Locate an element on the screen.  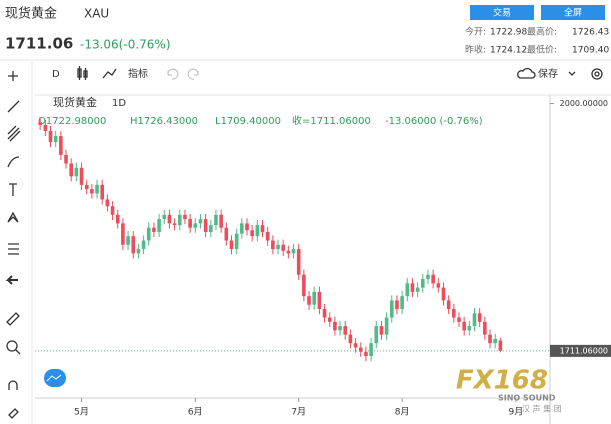
indicator-button: 指标 is located at coordinates (138, 73).